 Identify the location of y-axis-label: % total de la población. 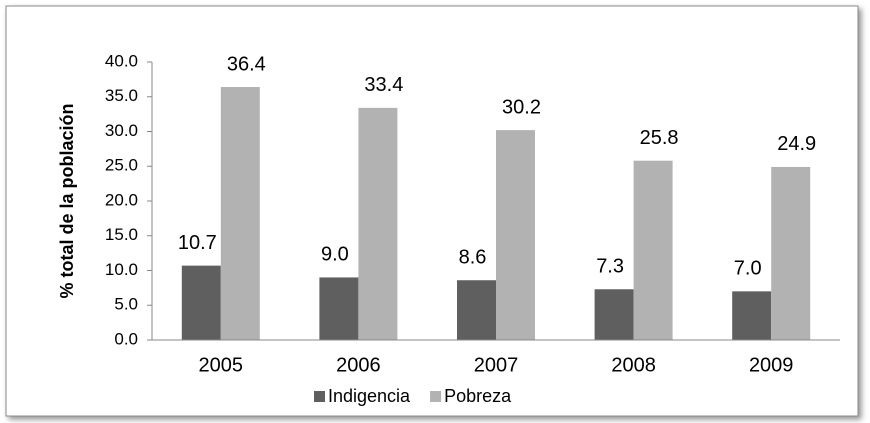
(67, 200).